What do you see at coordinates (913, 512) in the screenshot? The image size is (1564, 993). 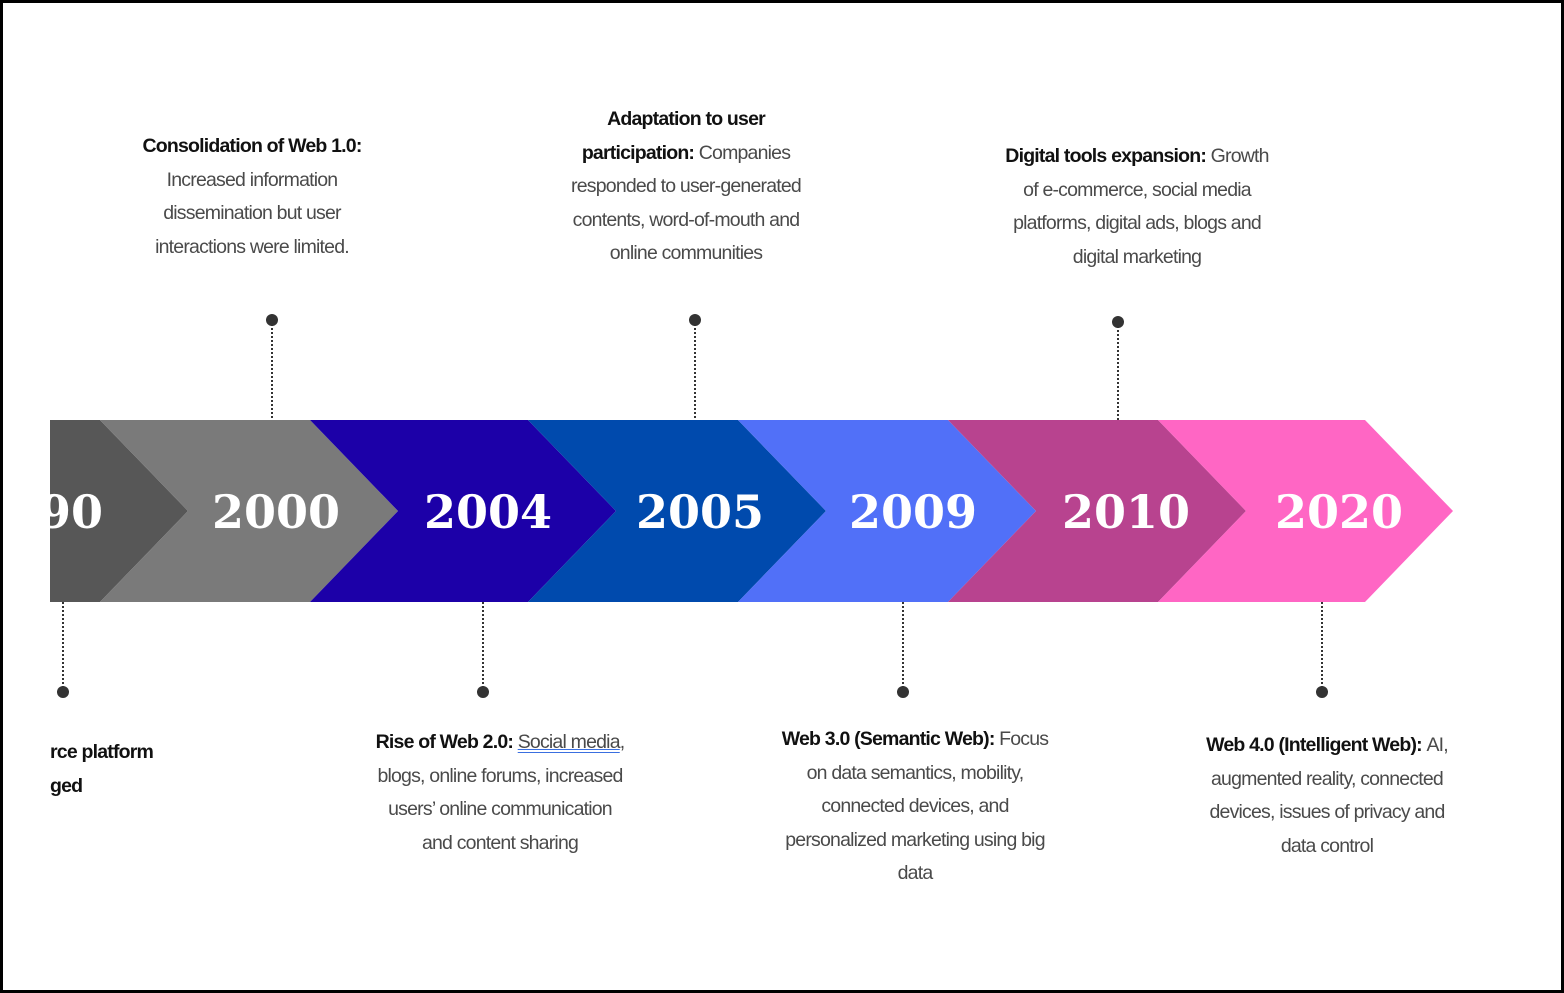 I see `year-label-2009: 2009` at bounding box center [913, 512].